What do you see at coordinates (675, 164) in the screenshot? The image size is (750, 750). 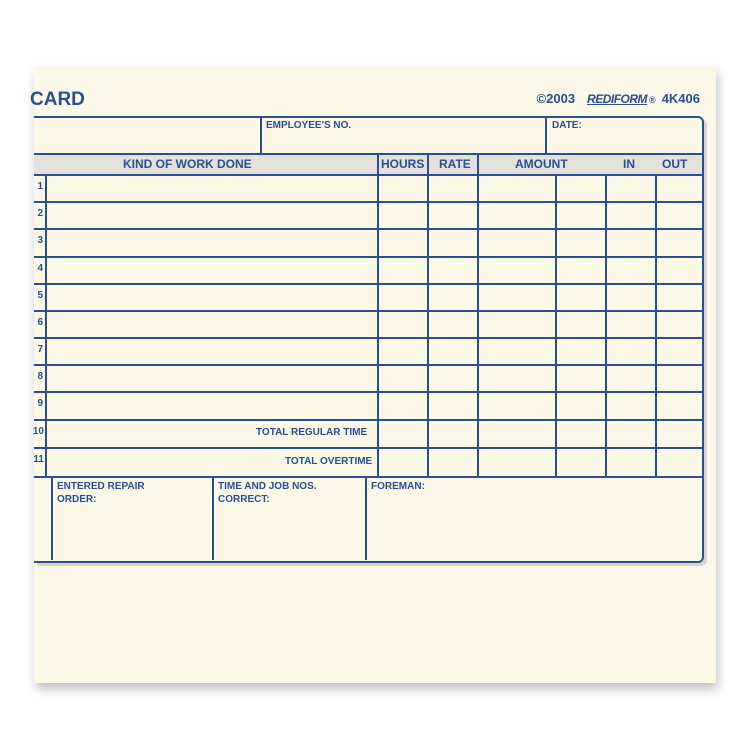 I see `col-out: OUT` at bounding box center [675, 164].